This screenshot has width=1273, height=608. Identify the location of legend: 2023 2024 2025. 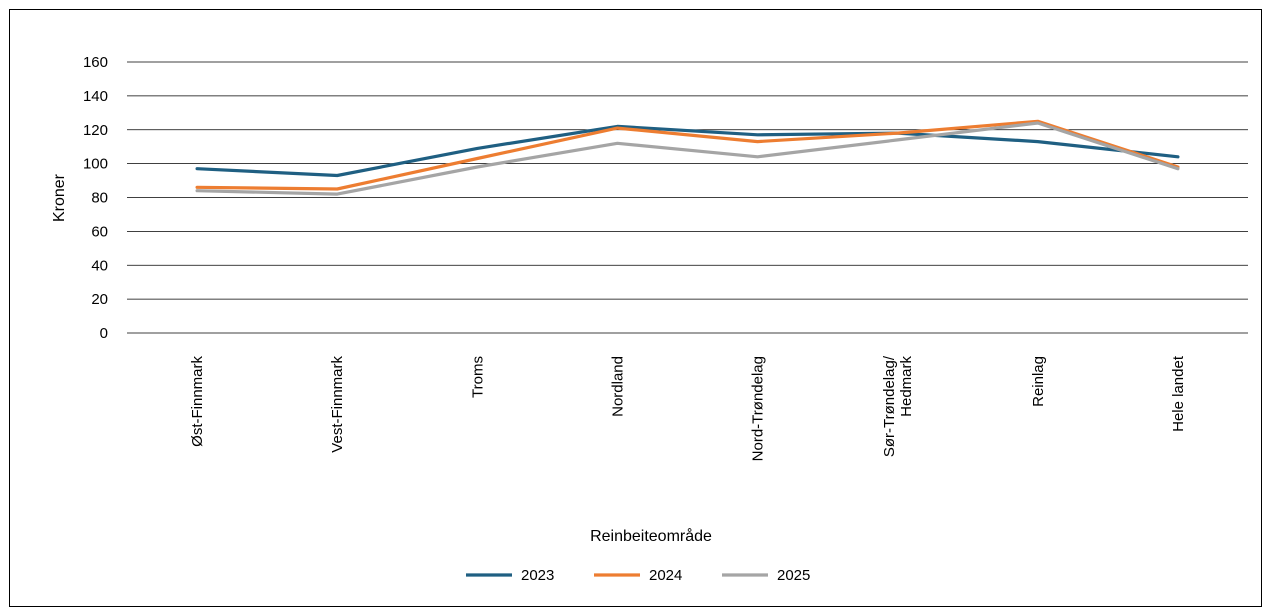
(638, 575).